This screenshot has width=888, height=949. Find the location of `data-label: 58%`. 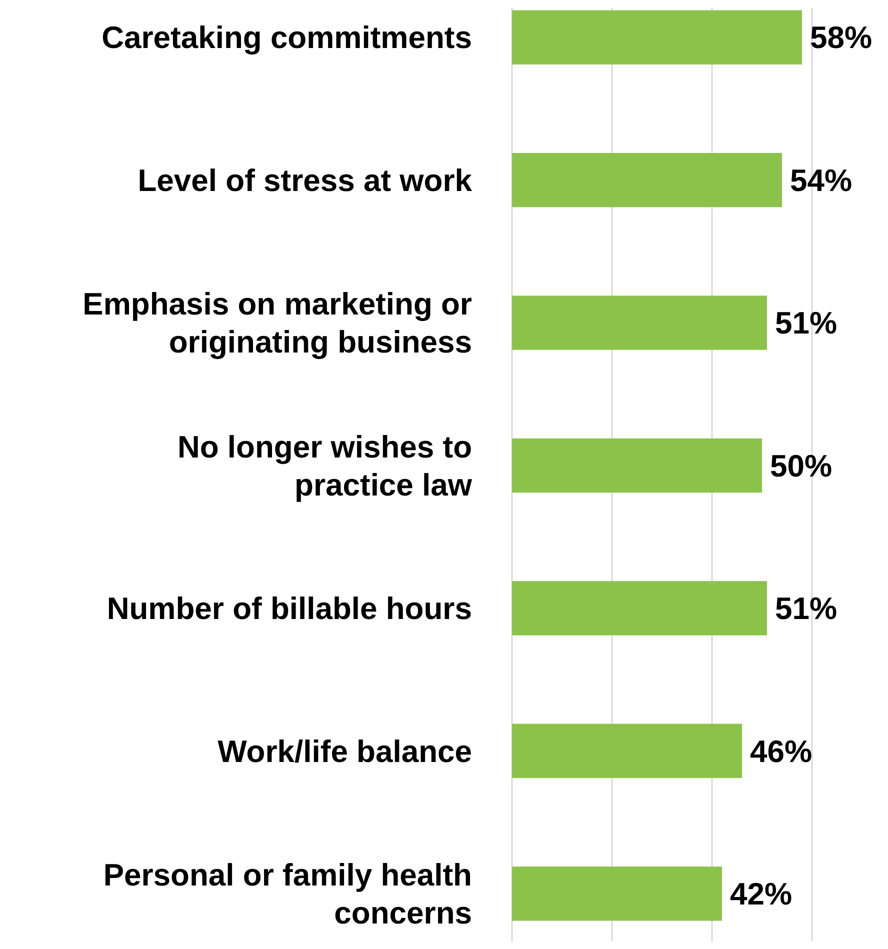

data-label: 58% is located at coordinates (841, 38).